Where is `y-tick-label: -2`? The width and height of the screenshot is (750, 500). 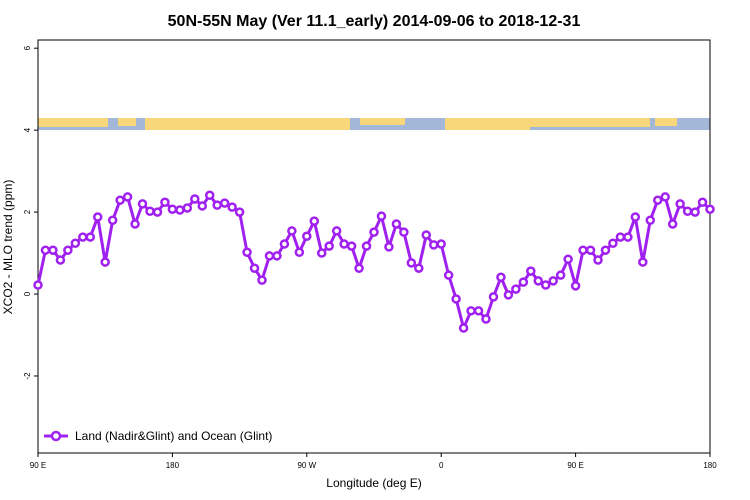
y-tick-label: -2 is located at coordinates (27, 376).